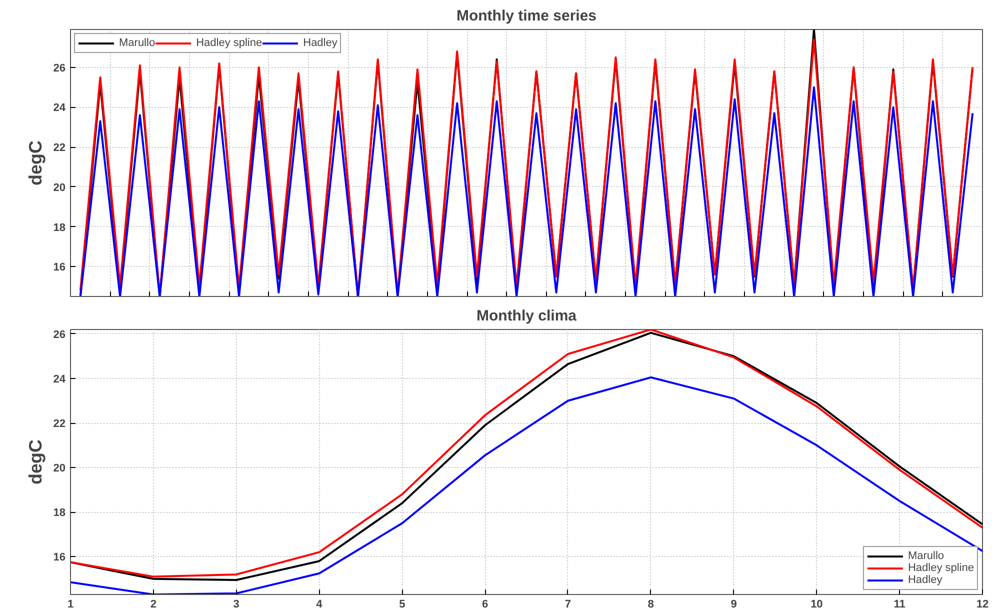 Image resolution: width=998 pixels, height=614 pixels. What do you see at coordinates (527, 316) in the screenshot?
I see `chart-title: Monthly clima` at bounding box center [527, 316].